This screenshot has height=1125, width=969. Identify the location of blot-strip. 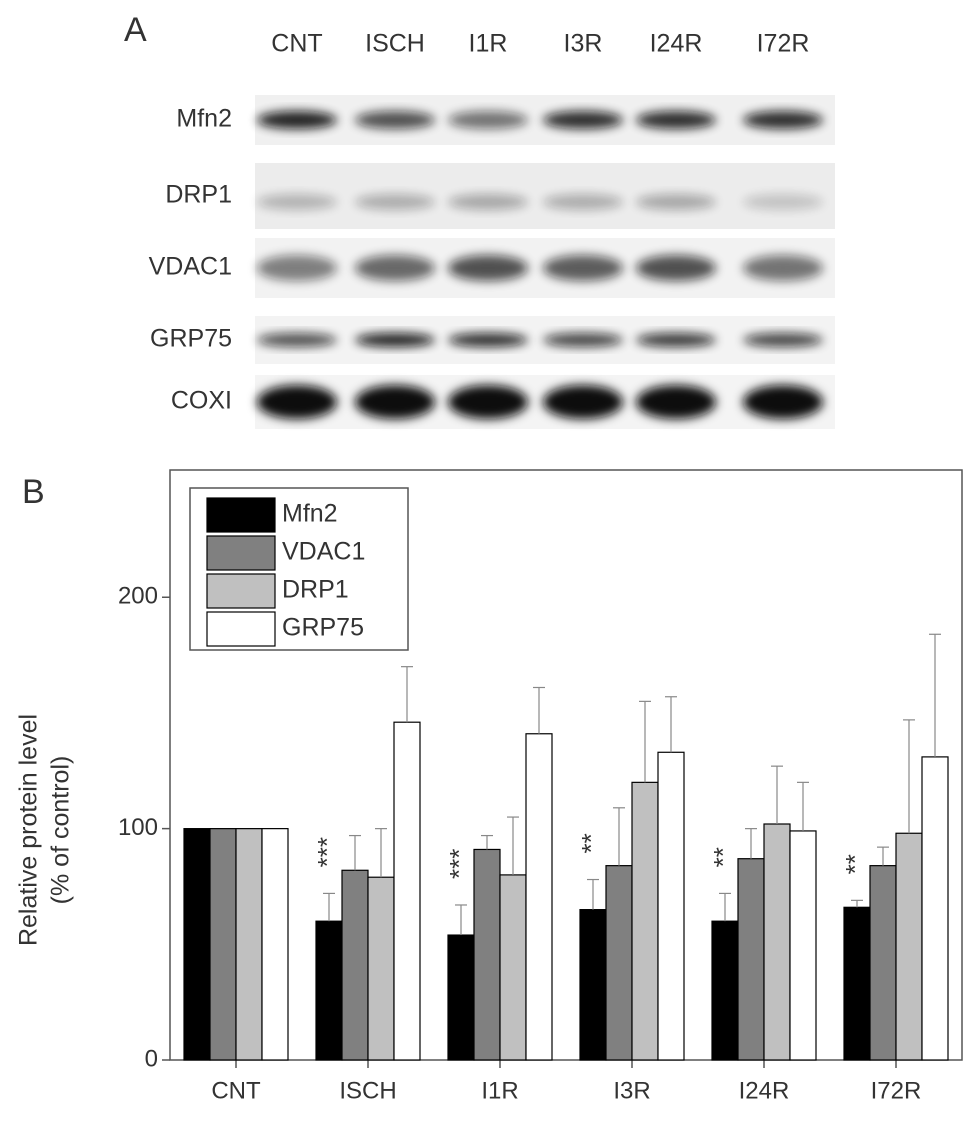
(545, 196).